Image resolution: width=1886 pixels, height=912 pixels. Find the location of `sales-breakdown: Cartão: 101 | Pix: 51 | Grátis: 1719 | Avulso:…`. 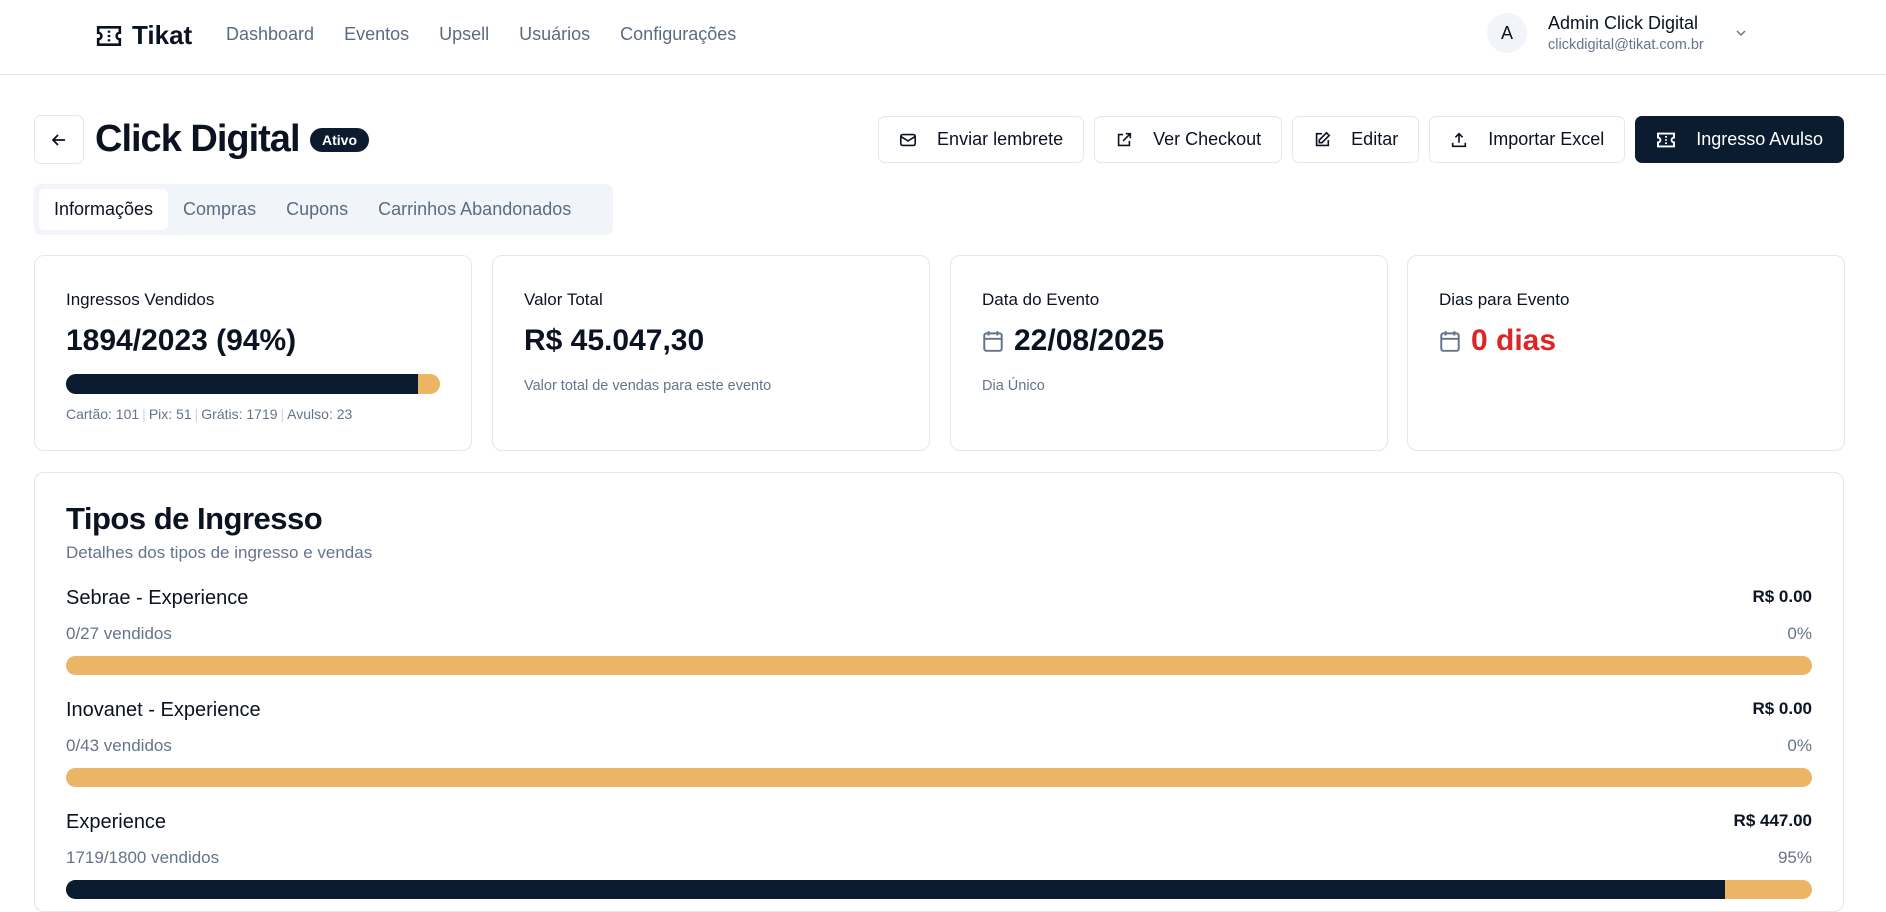

sales-breakdown: Cartão: 101 | Pix: 51 | Grátis: 1719 | Avulso:… is located at coordinates (209, 414).